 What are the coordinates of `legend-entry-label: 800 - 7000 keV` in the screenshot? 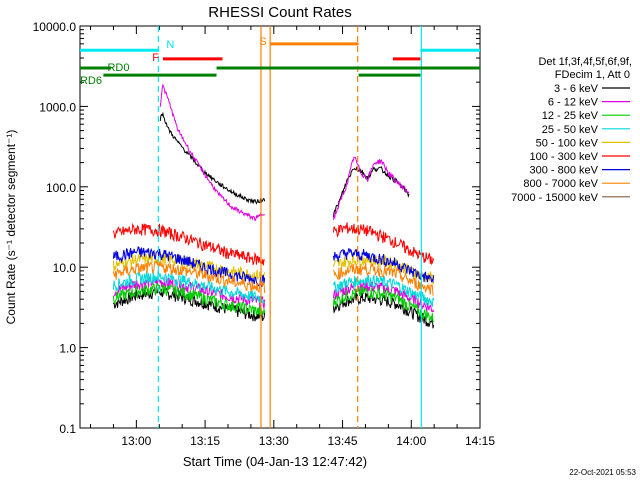 It's located at (560, 184).